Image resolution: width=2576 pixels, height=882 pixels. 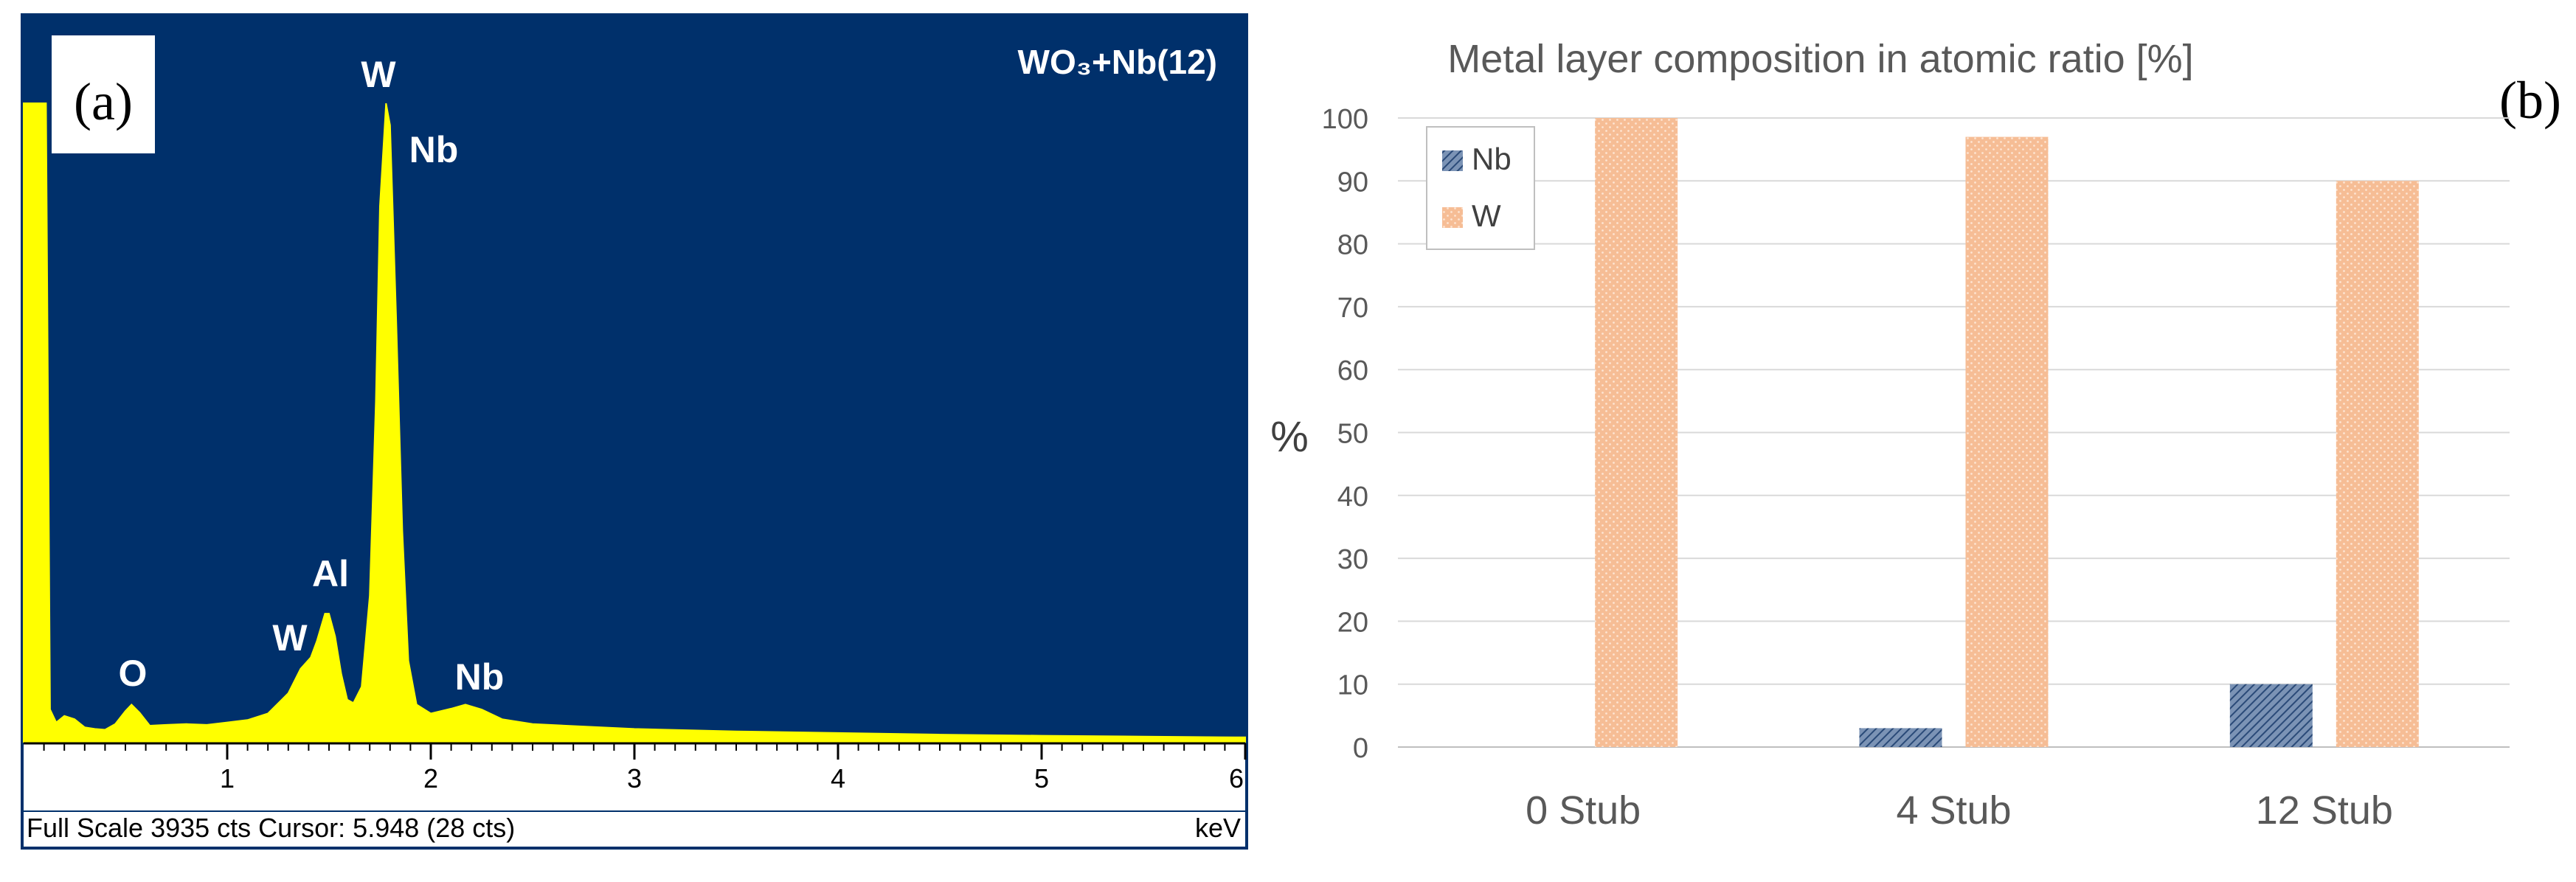 What do you see at coordinates (228, 778) in the screenshot?
I see `energy-tick-label: 1` at bounding box center [228, 778].